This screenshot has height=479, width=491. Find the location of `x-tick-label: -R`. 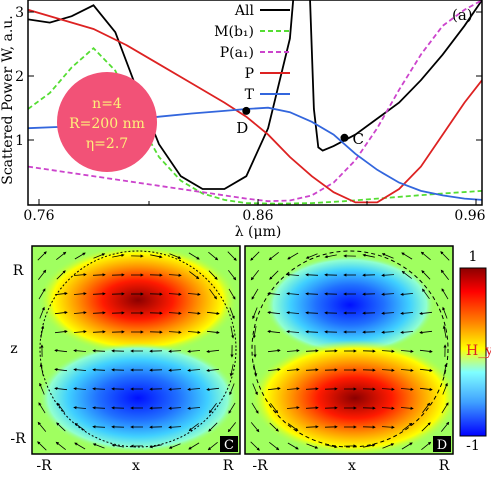

x-tick-label: -R is located at coordinates (260, 466).